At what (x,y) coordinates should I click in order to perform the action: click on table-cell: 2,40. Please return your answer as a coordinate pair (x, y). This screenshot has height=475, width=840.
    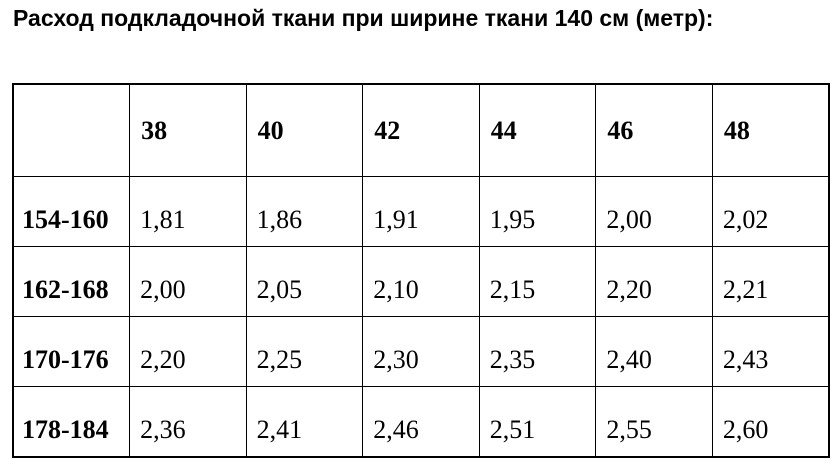
    Looking at the image, I should click on (654, 351).